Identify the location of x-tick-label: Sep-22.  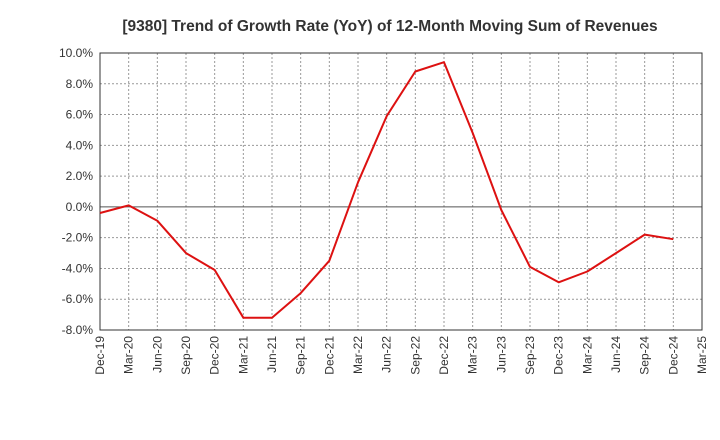
(415, 355).